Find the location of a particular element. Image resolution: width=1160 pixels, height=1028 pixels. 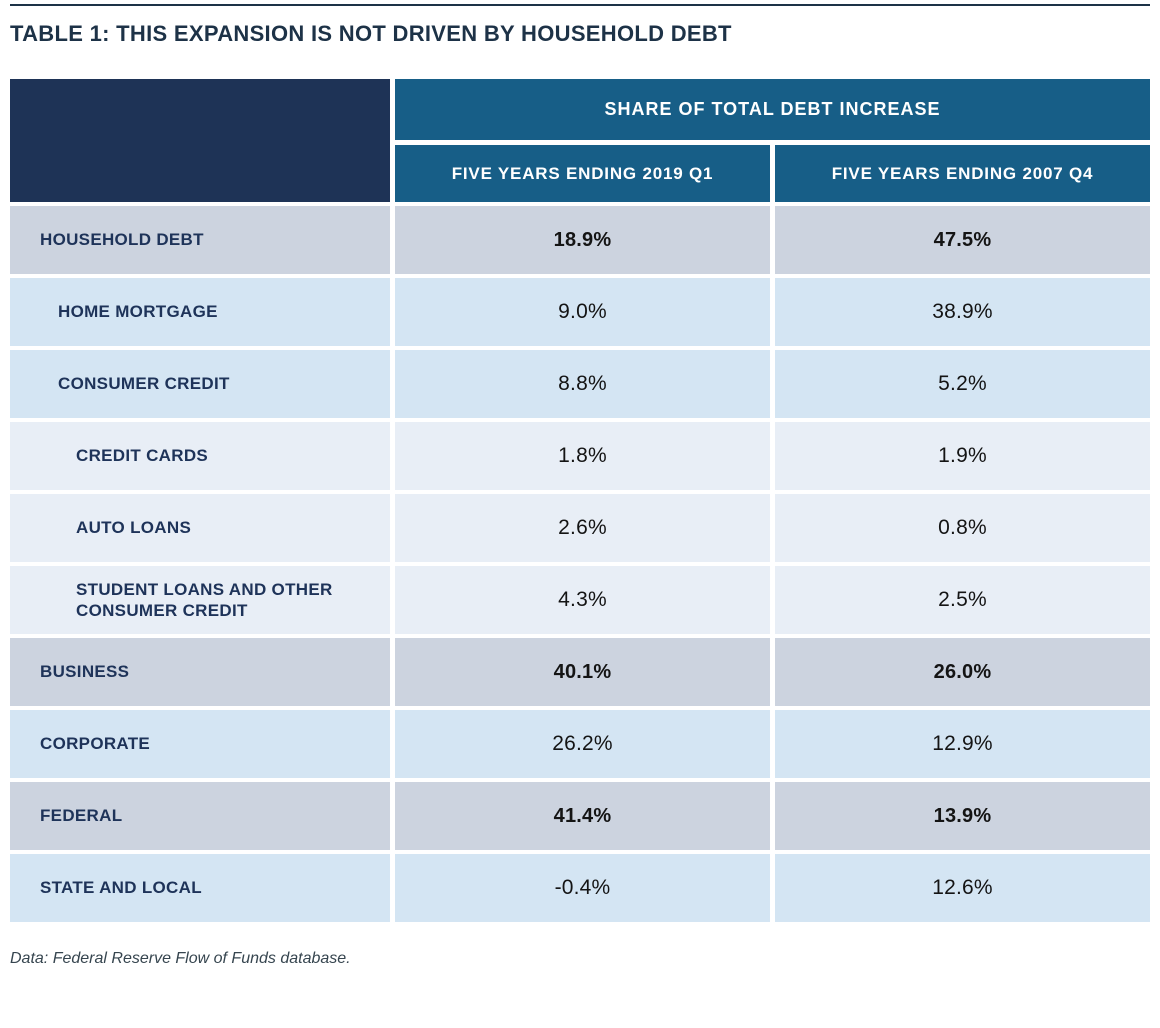

row-value: 0.8% is located at coordinates (962, 528).